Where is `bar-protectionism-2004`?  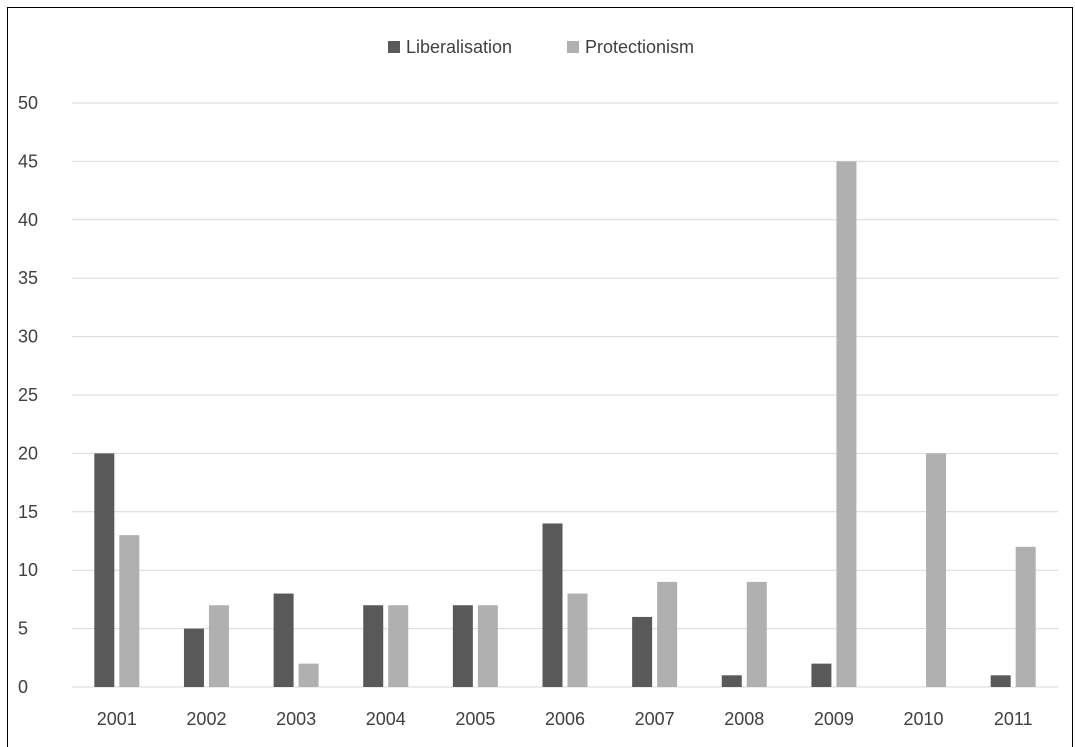
bar-protectionism-2004 is located at coordinates (398, 646).